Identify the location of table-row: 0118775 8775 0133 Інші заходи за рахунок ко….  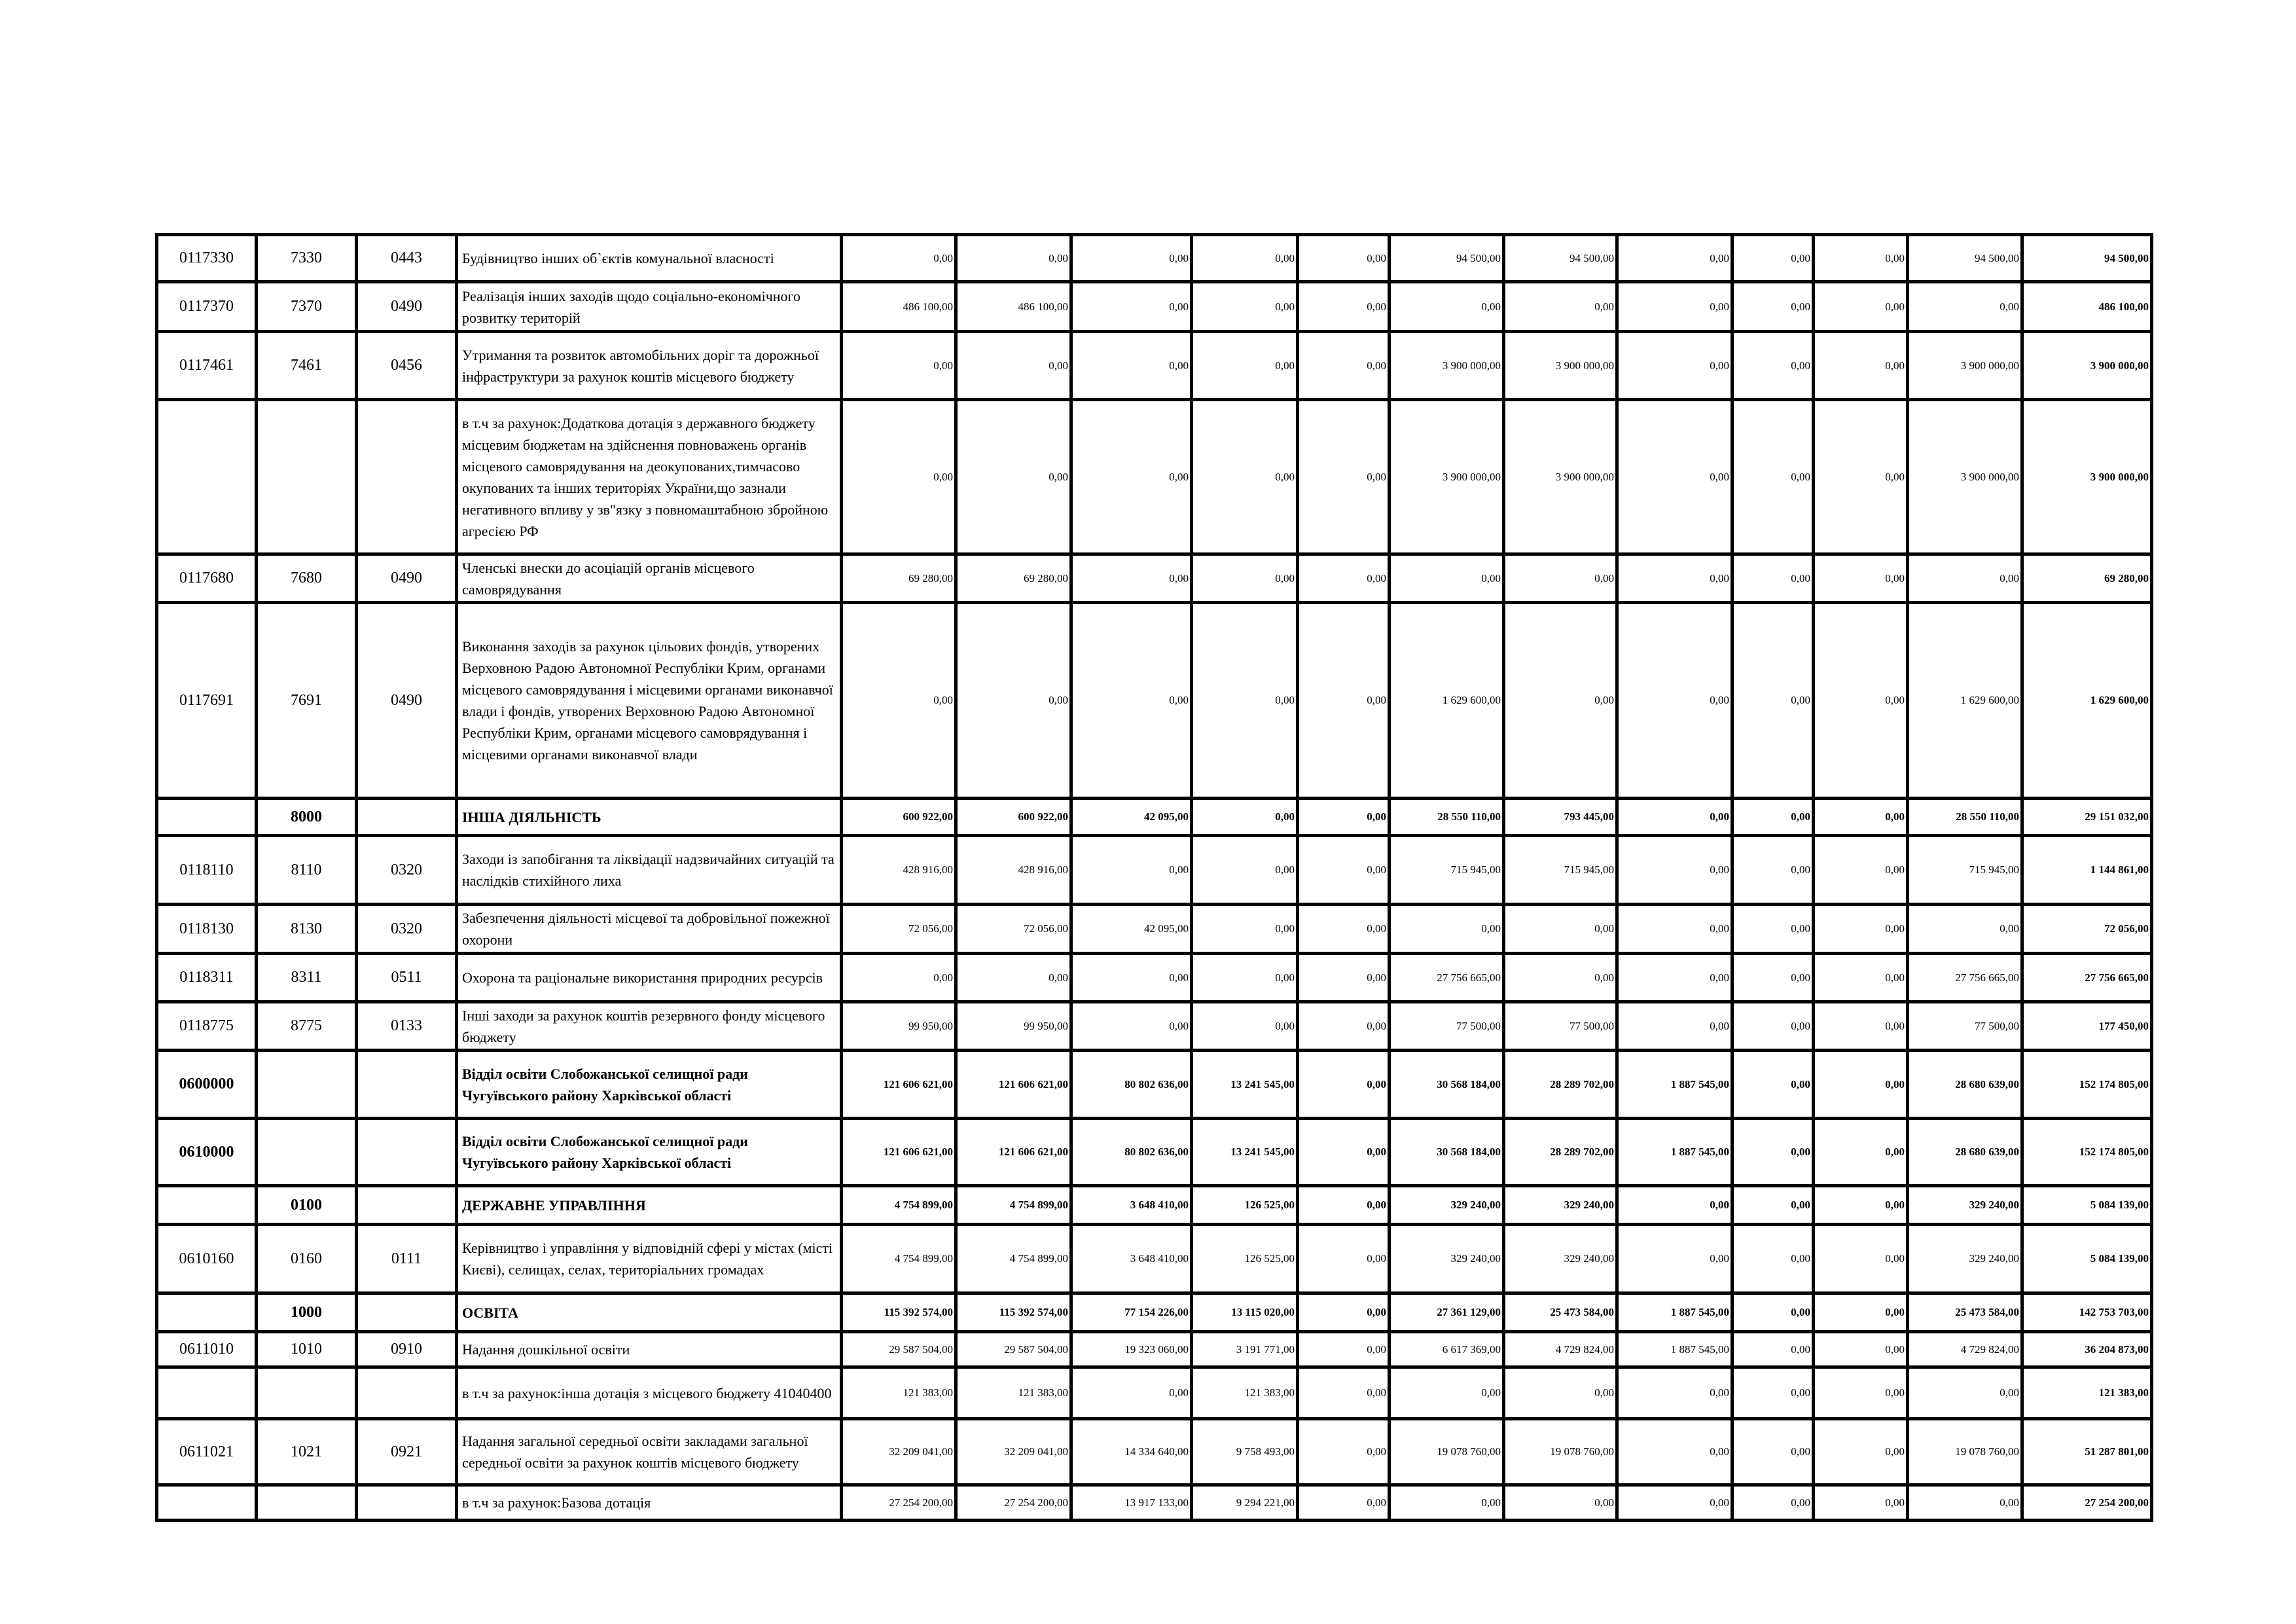
(1154, 1026).